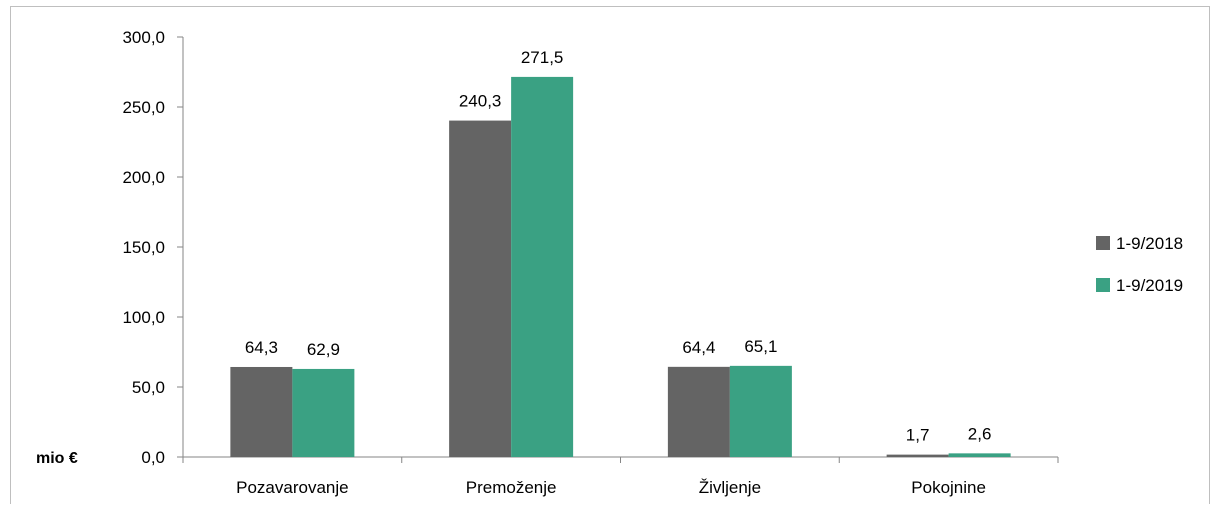  What do you see at coordinates (1149, 285) in the screenshot?
I see `legend-label: 1-9/2019` at bounding box center [1149, 285].